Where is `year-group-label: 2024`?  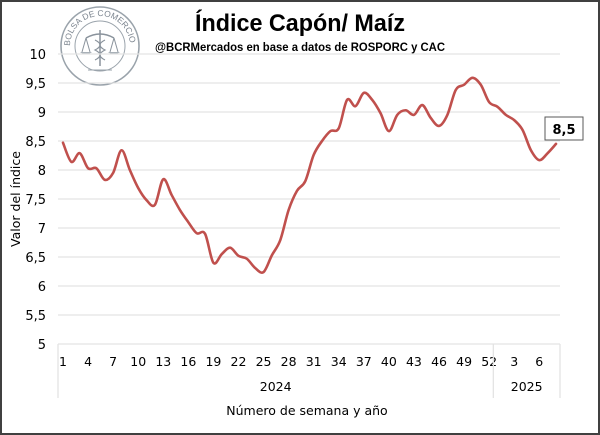
year-group-label: 2024 is located at coordinates (276, 386).